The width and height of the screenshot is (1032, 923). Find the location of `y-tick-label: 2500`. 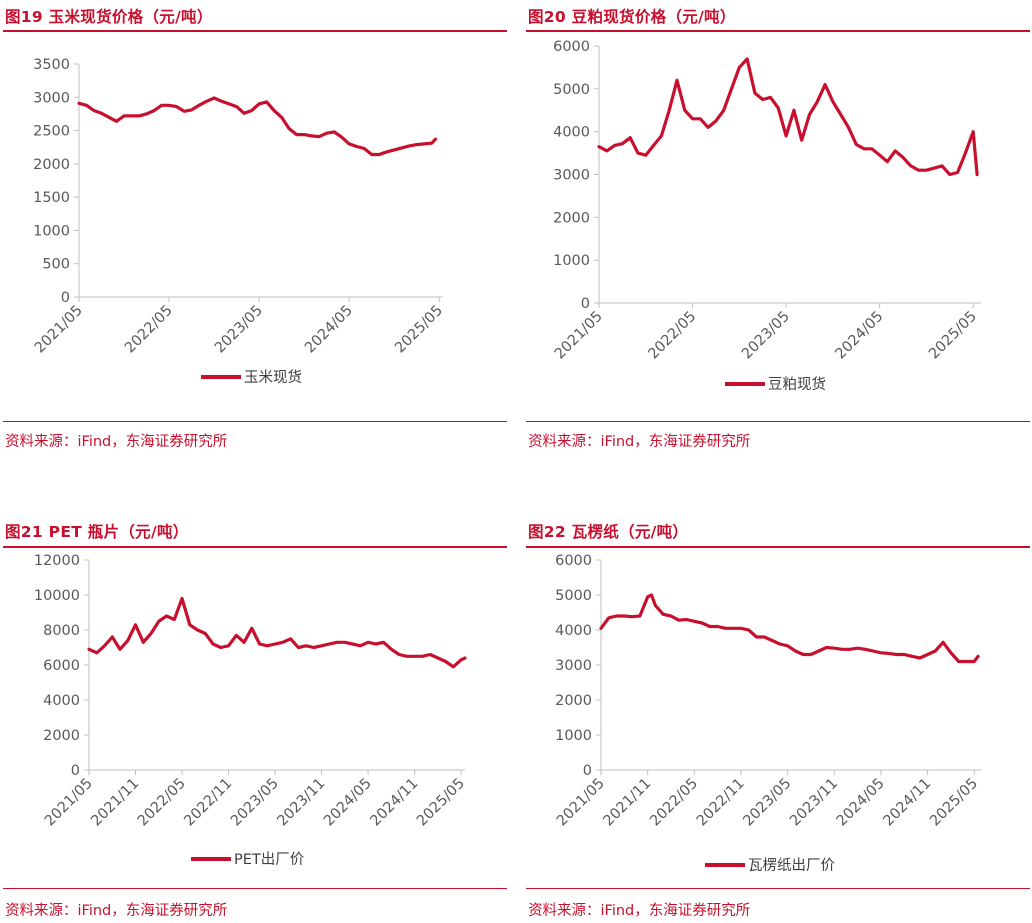

y-tick-label: 2500 is located at coordinates (51, 132).